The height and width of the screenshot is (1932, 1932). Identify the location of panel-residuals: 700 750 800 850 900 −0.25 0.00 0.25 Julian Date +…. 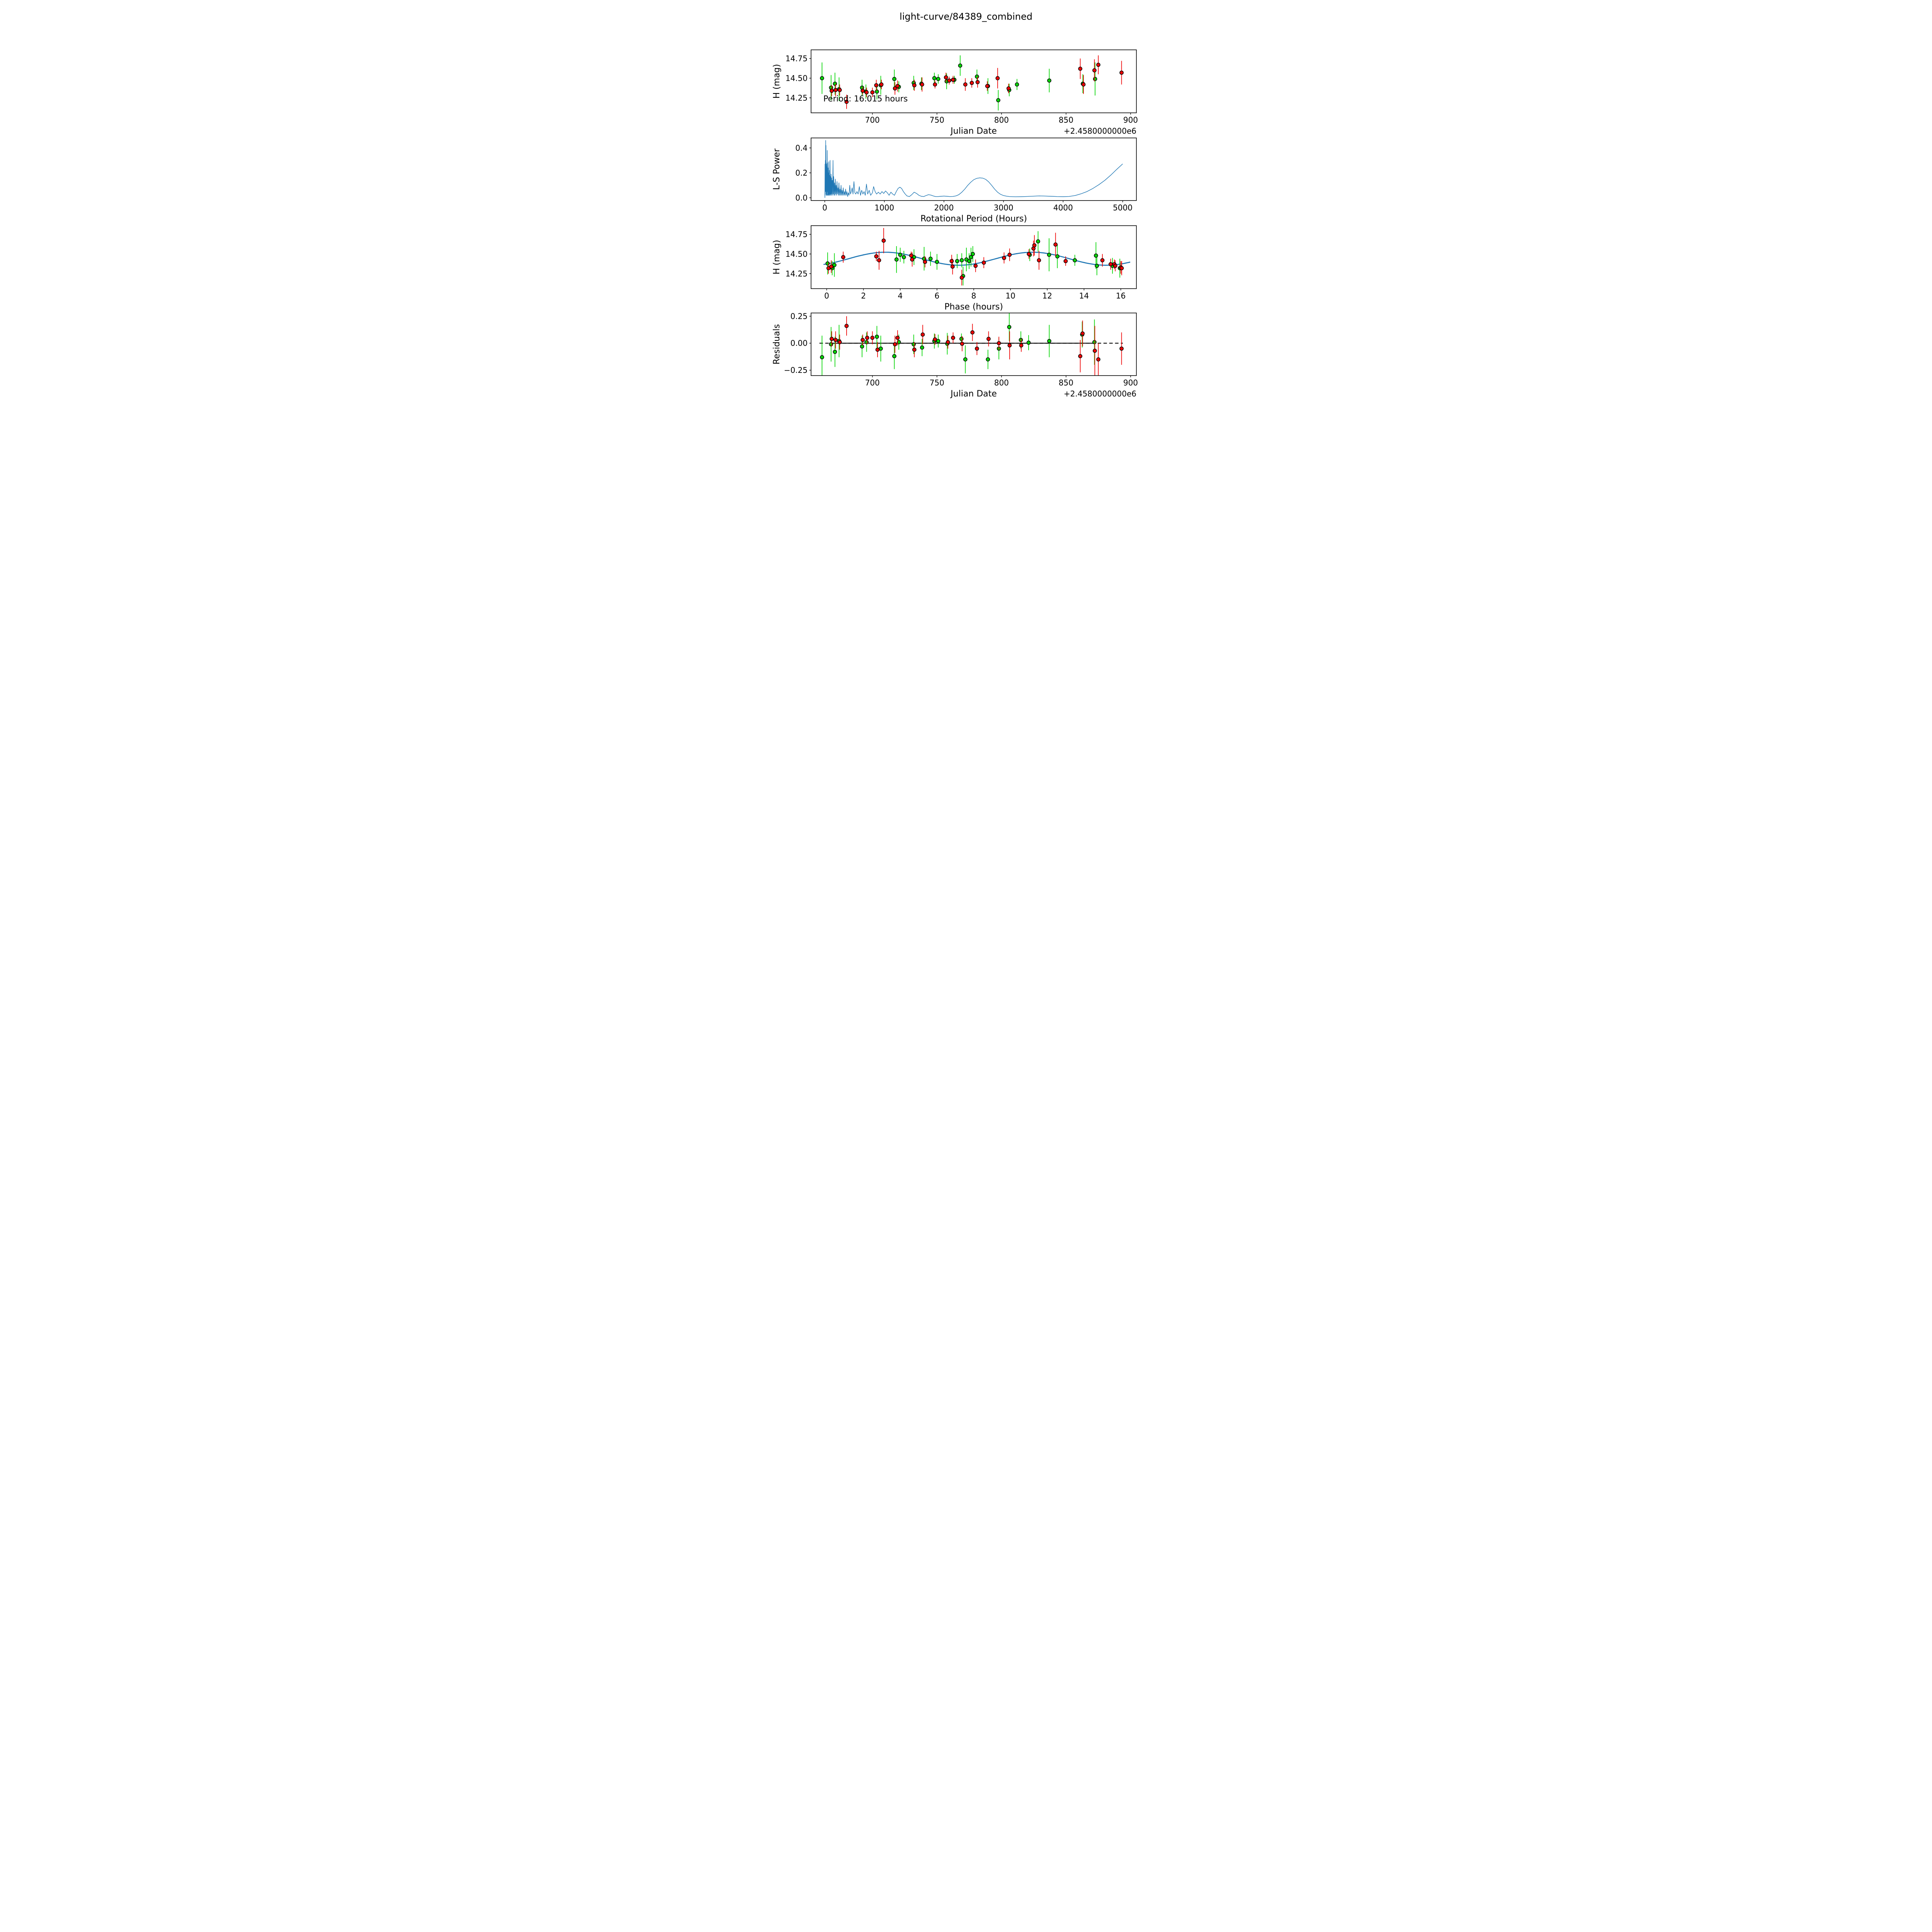
(955, 355).